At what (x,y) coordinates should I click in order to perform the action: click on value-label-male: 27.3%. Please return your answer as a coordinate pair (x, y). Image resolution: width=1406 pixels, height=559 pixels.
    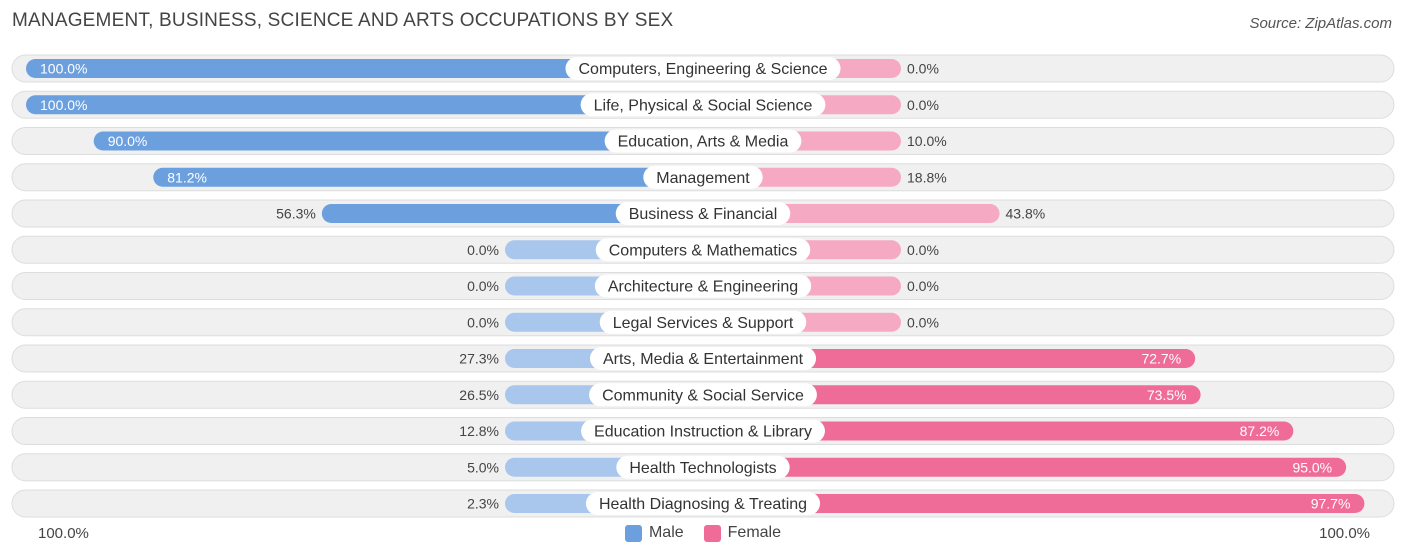
    Looking at the image, I should click on (479, 359).